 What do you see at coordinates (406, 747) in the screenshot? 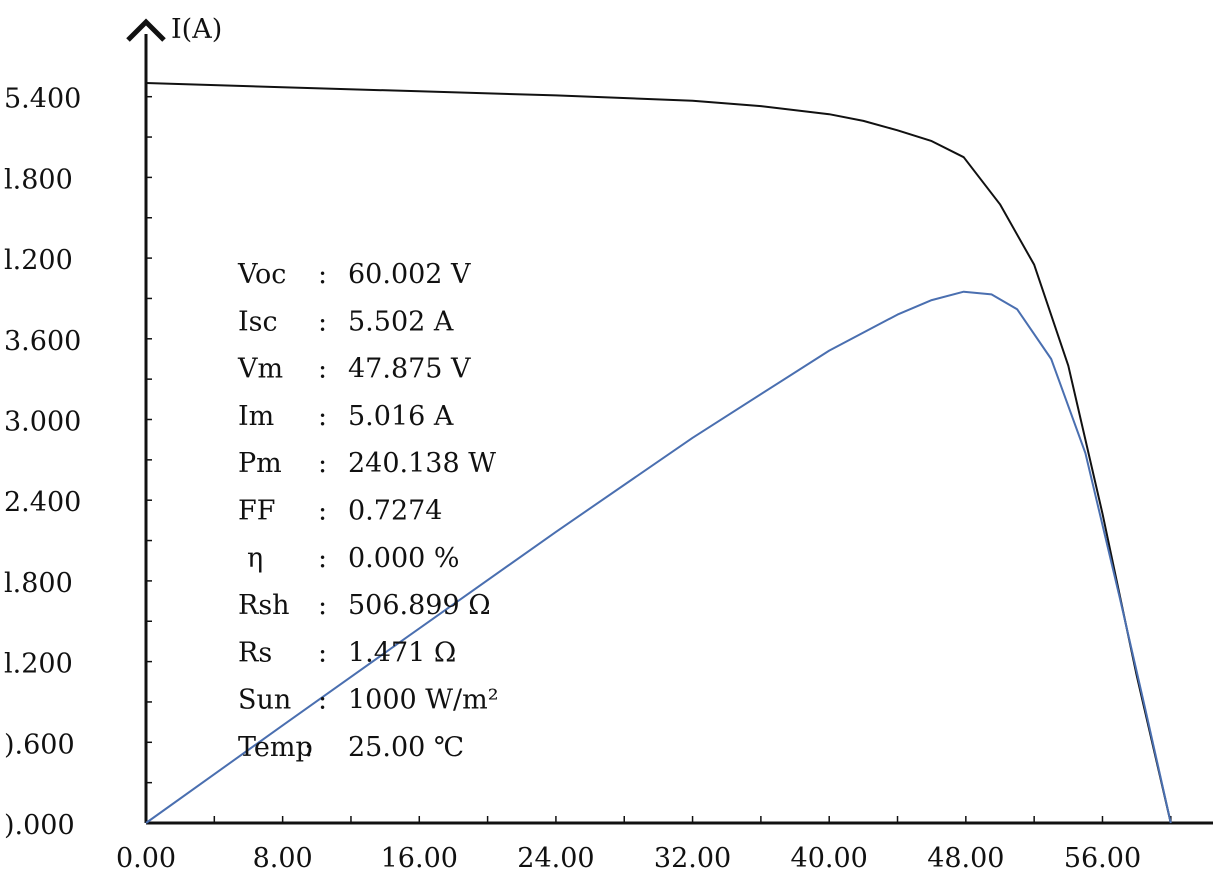
I see `param-value: 25.00 ℃` at bounding box center [406, 747].